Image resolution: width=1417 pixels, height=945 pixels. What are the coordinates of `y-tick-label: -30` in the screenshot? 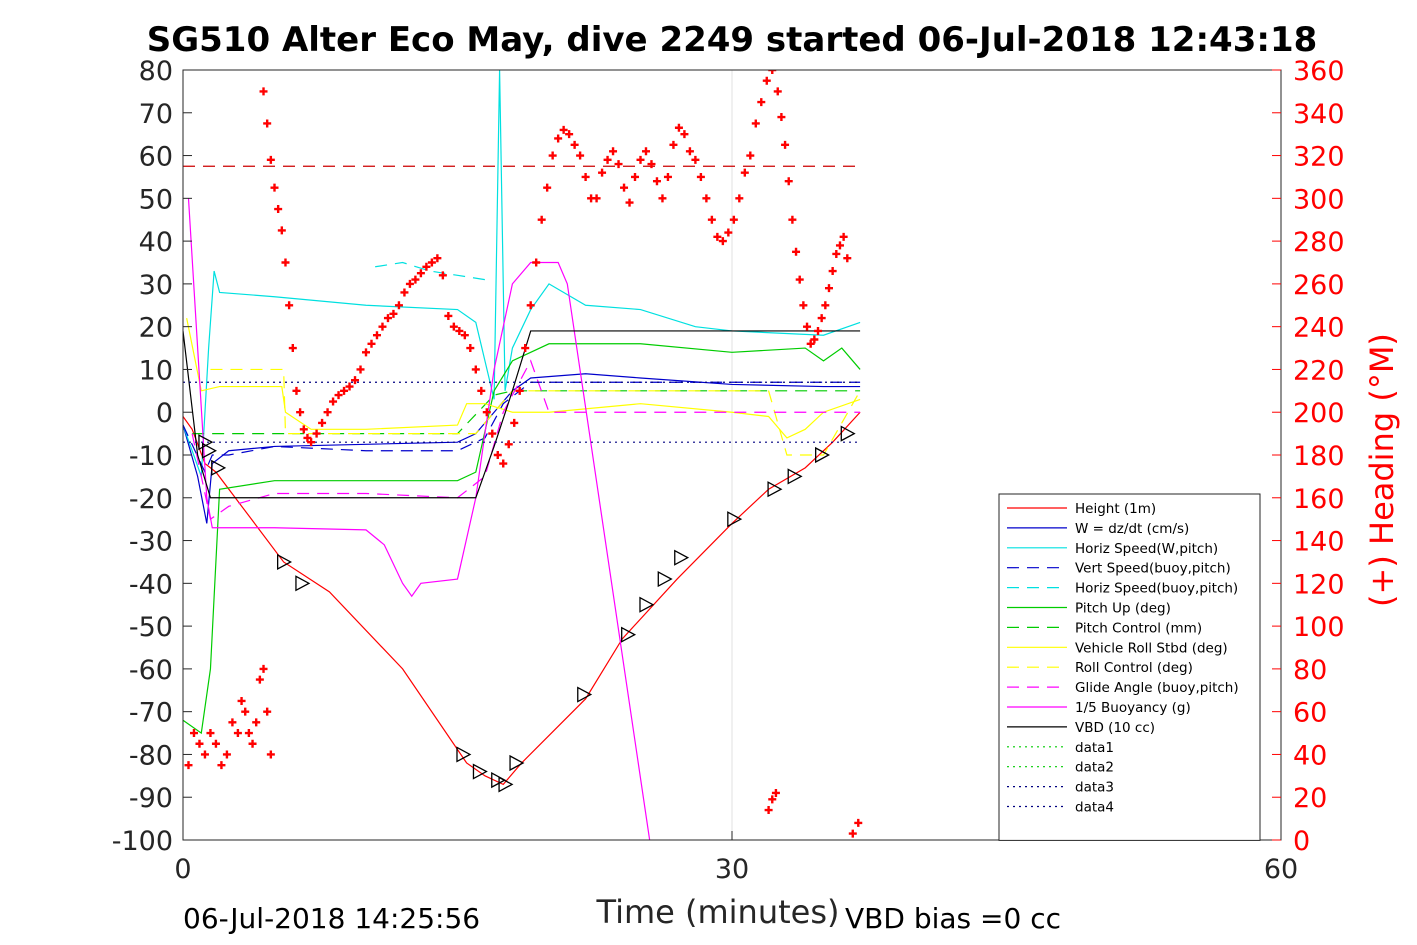 It's located at (151, 542).